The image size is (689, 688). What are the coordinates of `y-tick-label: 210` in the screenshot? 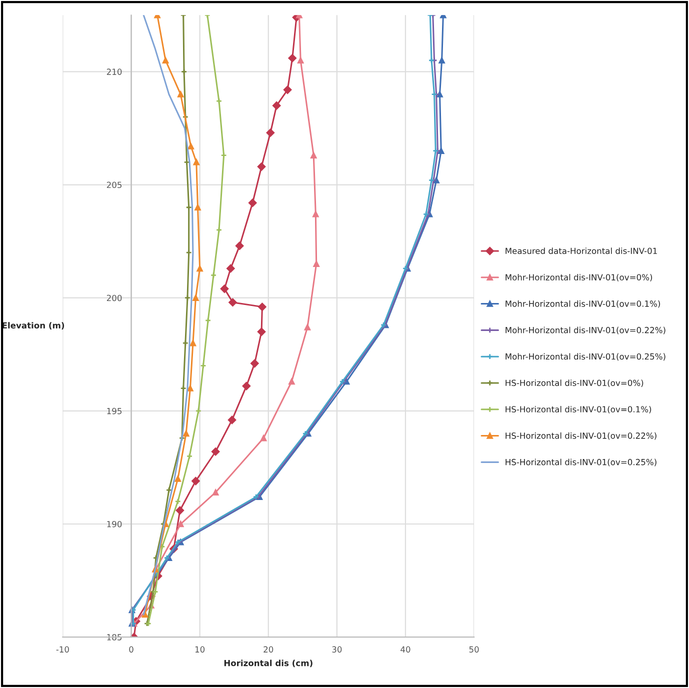 It's located at (114, 71).